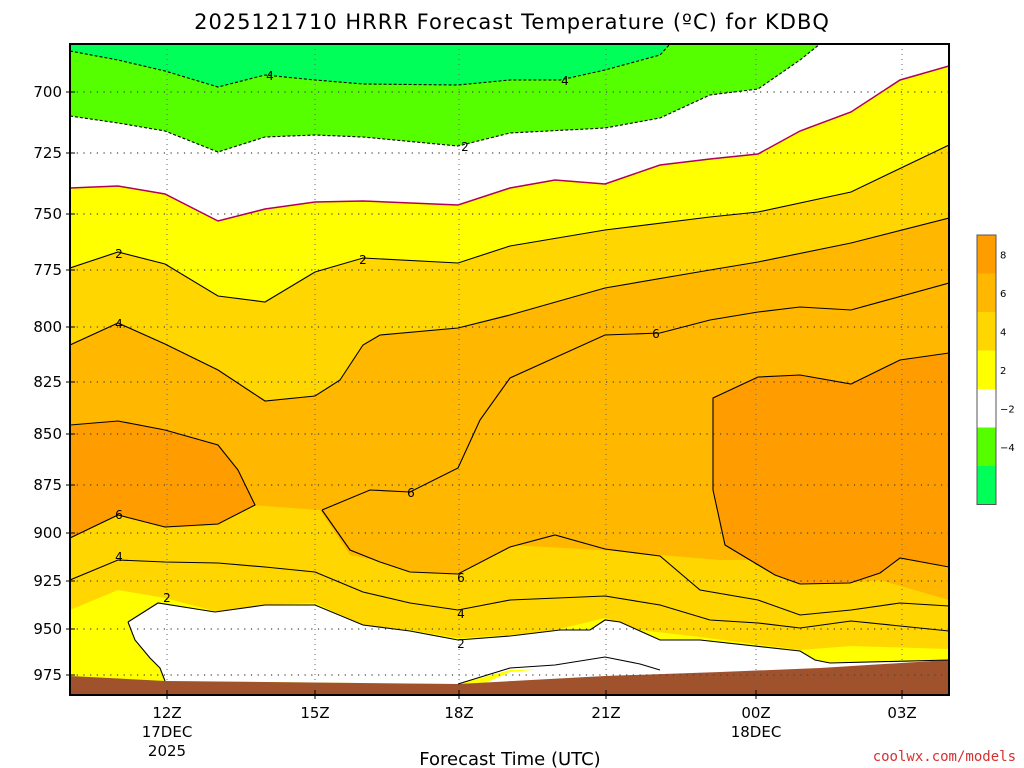 The height and width of the screenshot is (768, 1024). What do you see at coordinates (756, 732) in the screenshot?
I see `x-tick-date: 18DEC` at bounding box center [756, 732].